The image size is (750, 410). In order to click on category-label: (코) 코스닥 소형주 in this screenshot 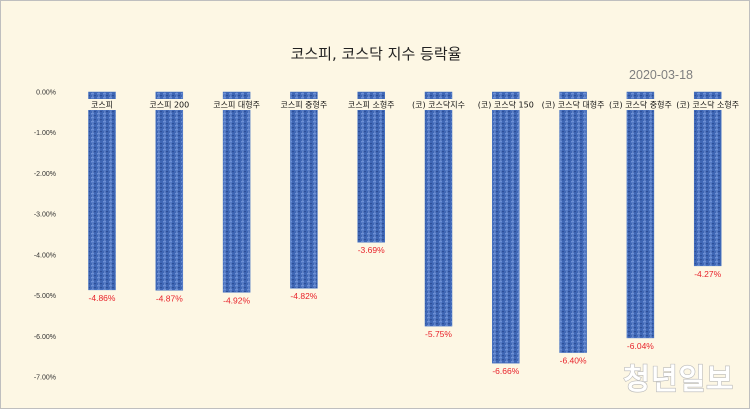, I will do `click(707, 105)`.